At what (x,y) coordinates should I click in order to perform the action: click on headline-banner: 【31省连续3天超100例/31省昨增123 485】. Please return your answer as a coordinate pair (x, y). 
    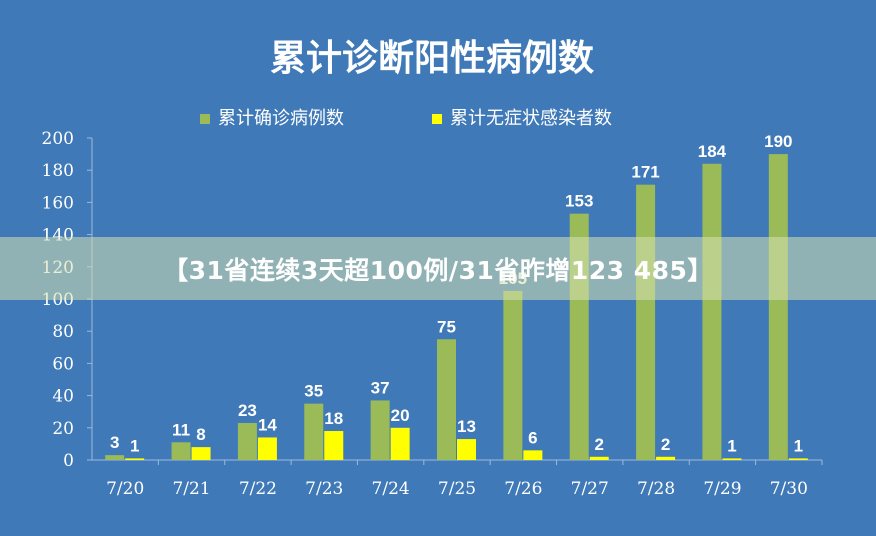
    Looking at the image, I should click on (438, 268).